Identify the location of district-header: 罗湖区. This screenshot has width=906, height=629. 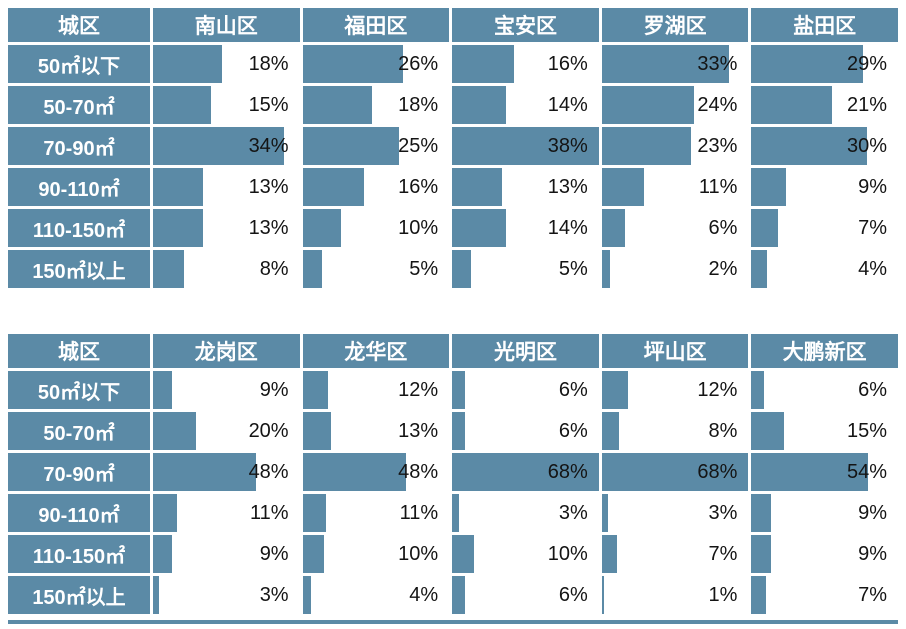
(675, 25).